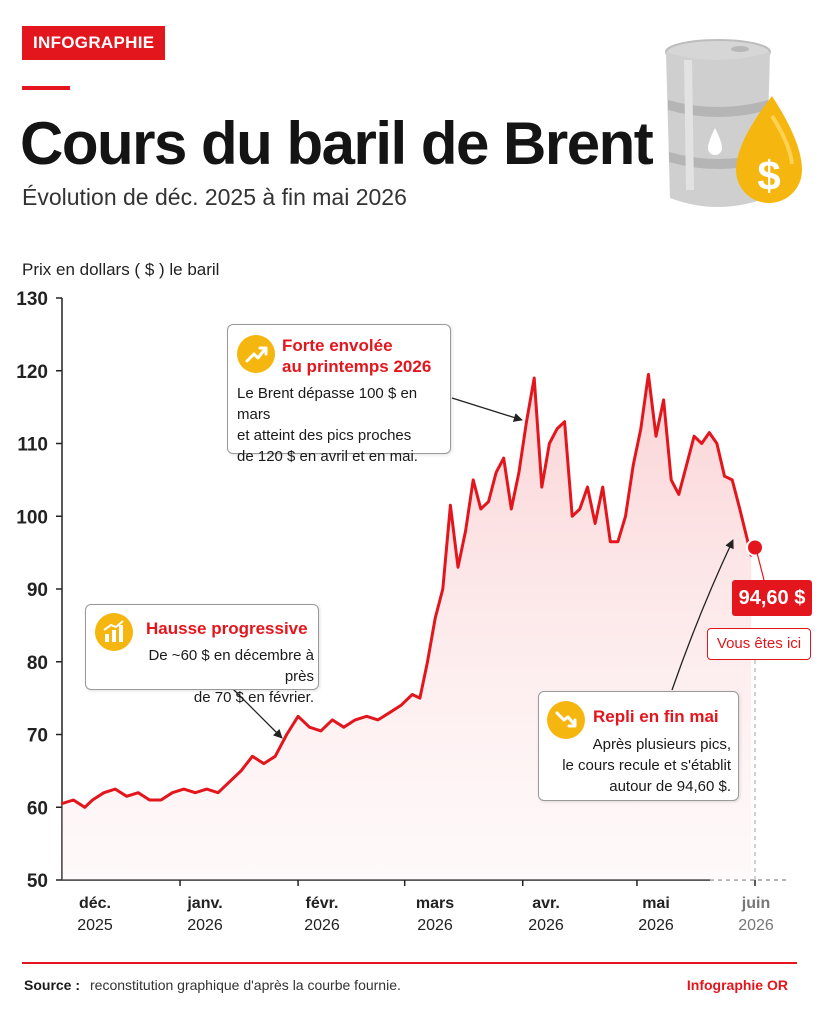 The height and width of the screenshot is (1024, 819). What do you see at coordinates (566, 720) in the screenshot?
I see `trend-down-icon` at bounding box center [566, 720].